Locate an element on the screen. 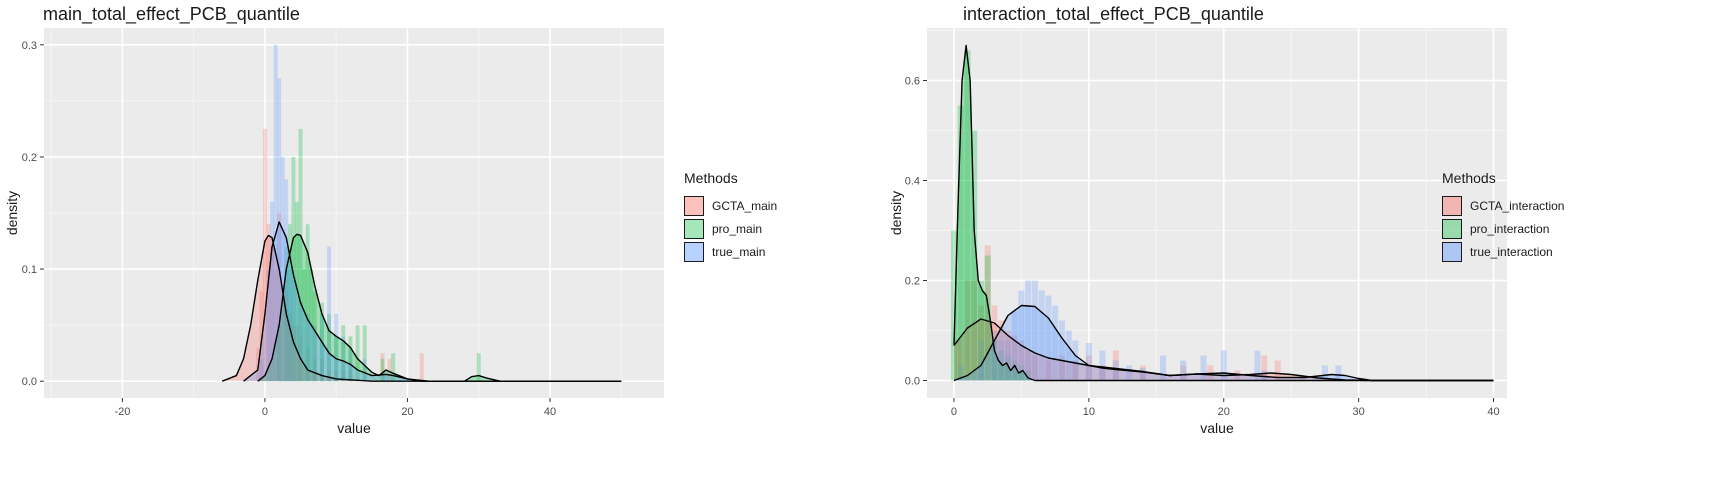 The height and width of the screenshot is (480, 1728). legend-label: pro_main is located at coordinates (737, 228).